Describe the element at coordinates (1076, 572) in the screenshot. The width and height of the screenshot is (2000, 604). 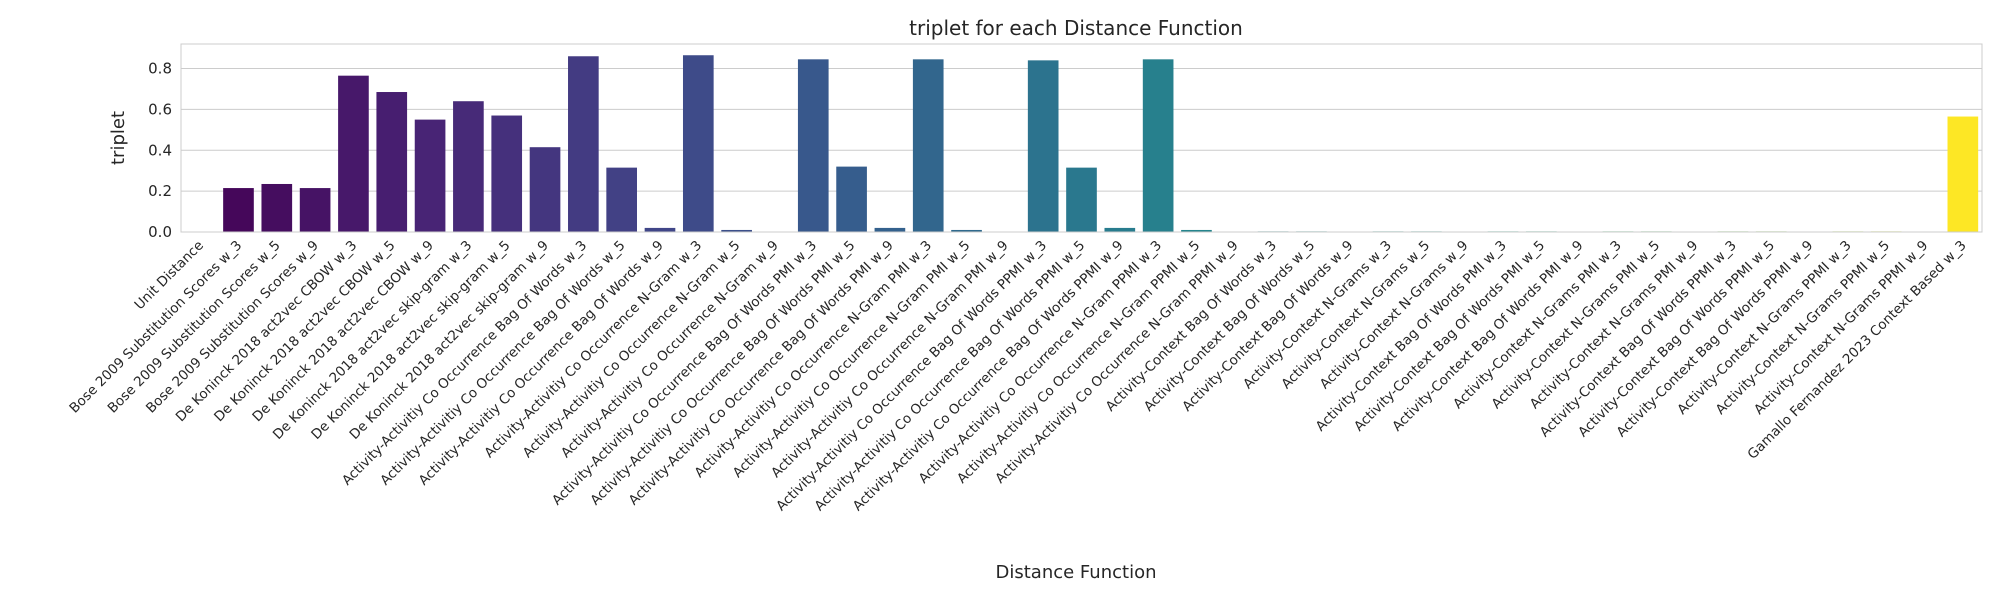
I see `x-axis-label: Distance Function` at that location.